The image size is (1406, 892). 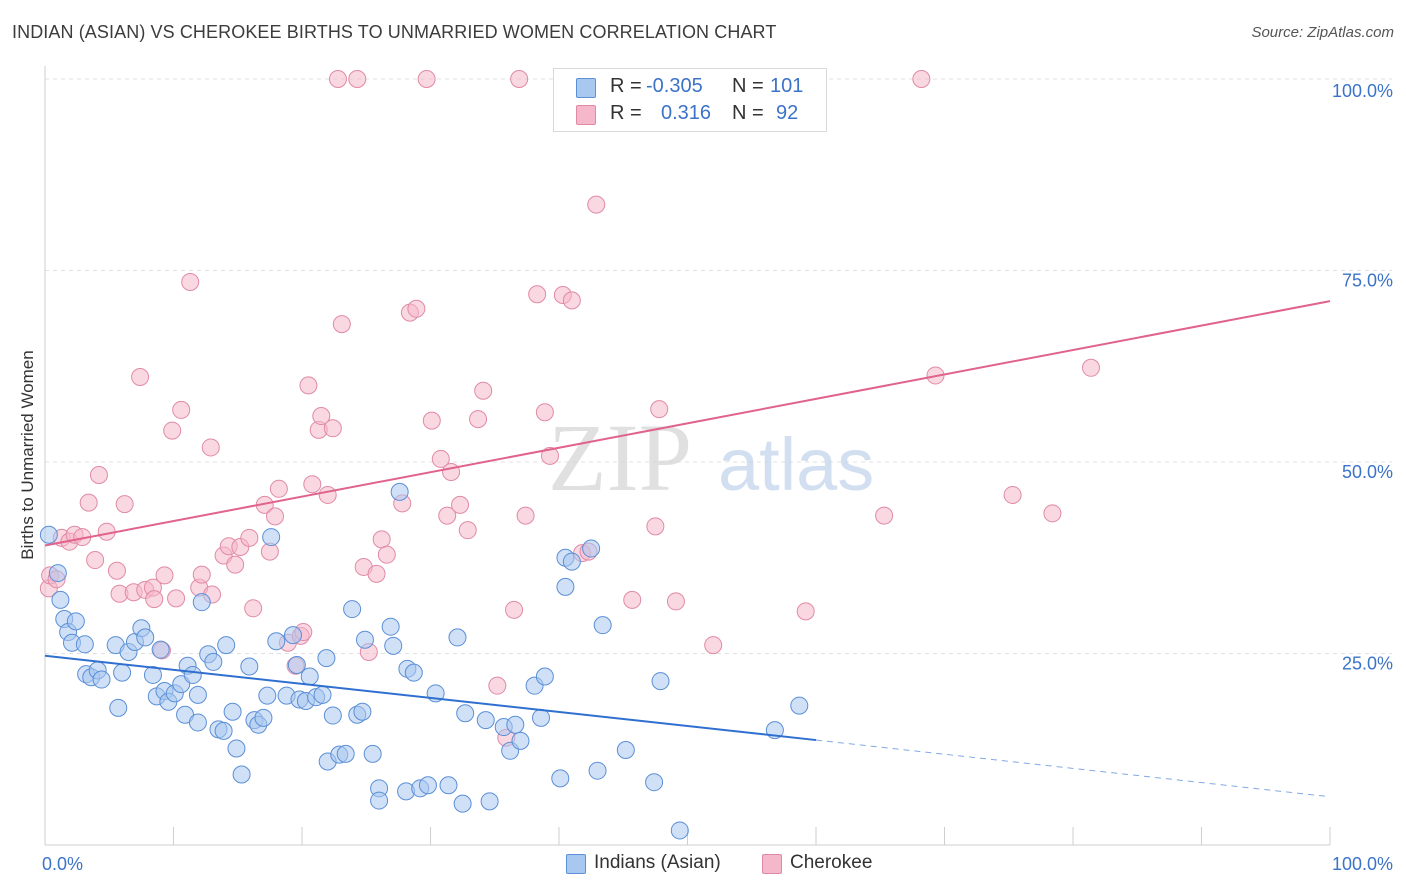 What do you see at coordinates (586, 115) in the screenshot?
I see `legend-swatch-pink` at bounding box center [586, 115].